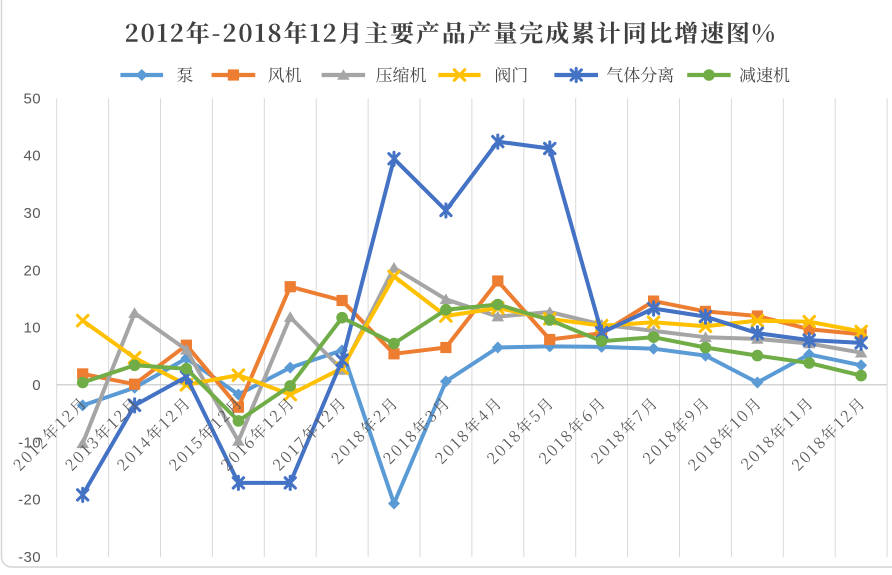  What do you see at coordinates (29, 442) in the screenshot?
I see `svg-text: -10` at bounding box center [29, 442].